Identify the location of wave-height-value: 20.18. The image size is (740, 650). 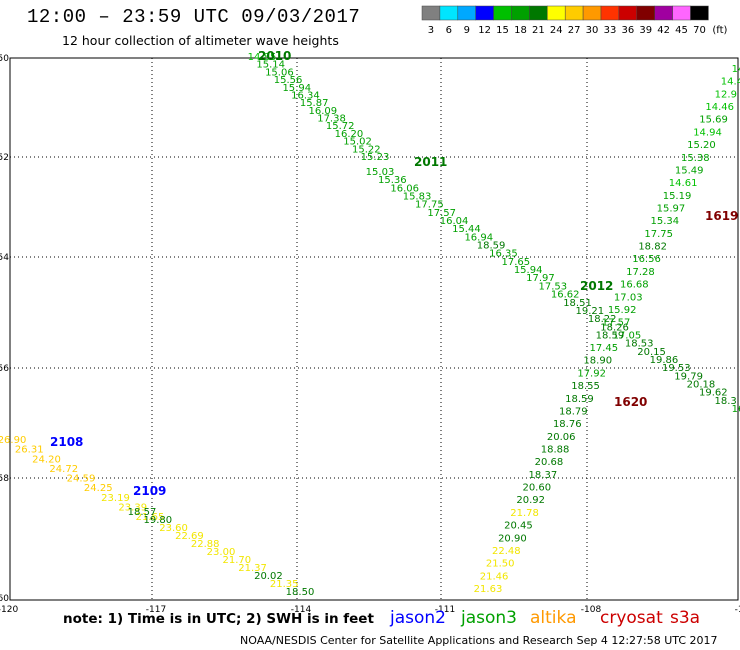
(701, 384).